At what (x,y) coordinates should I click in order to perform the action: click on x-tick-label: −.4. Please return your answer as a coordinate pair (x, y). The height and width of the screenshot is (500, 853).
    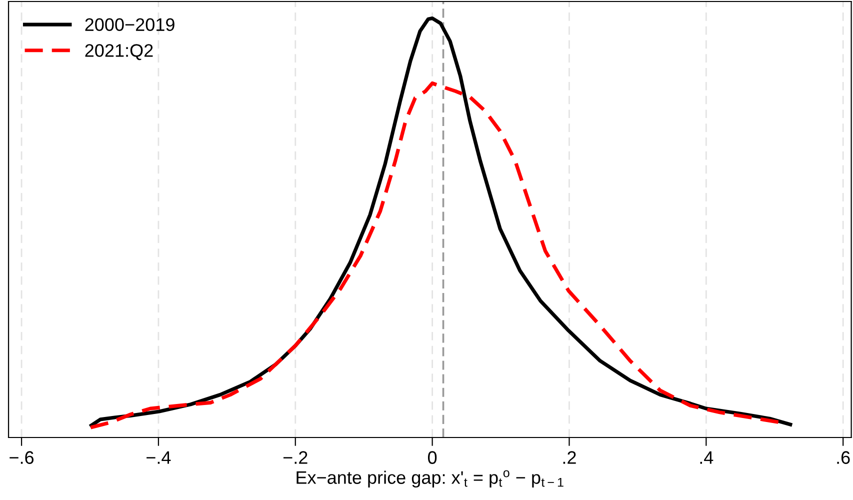
    Looking at the image, I should click on (158, 457).